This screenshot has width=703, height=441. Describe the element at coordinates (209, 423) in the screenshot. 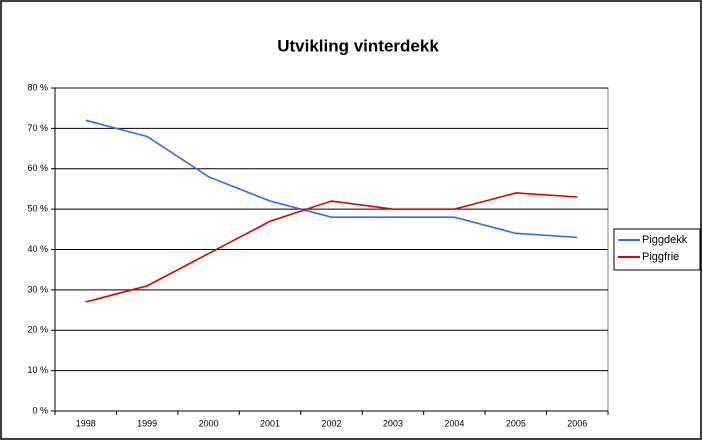

I see `x-tick-label: 2000` at that location.